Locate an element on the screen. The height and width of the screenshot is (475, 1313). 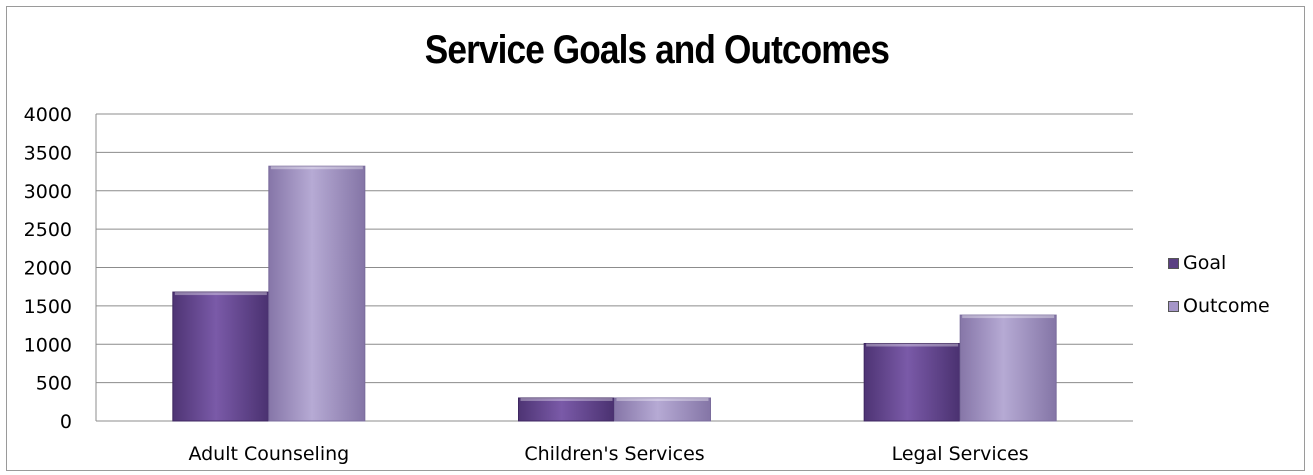
chart-title: Service Goals and Outcomes is located at coordinates (657, 50).